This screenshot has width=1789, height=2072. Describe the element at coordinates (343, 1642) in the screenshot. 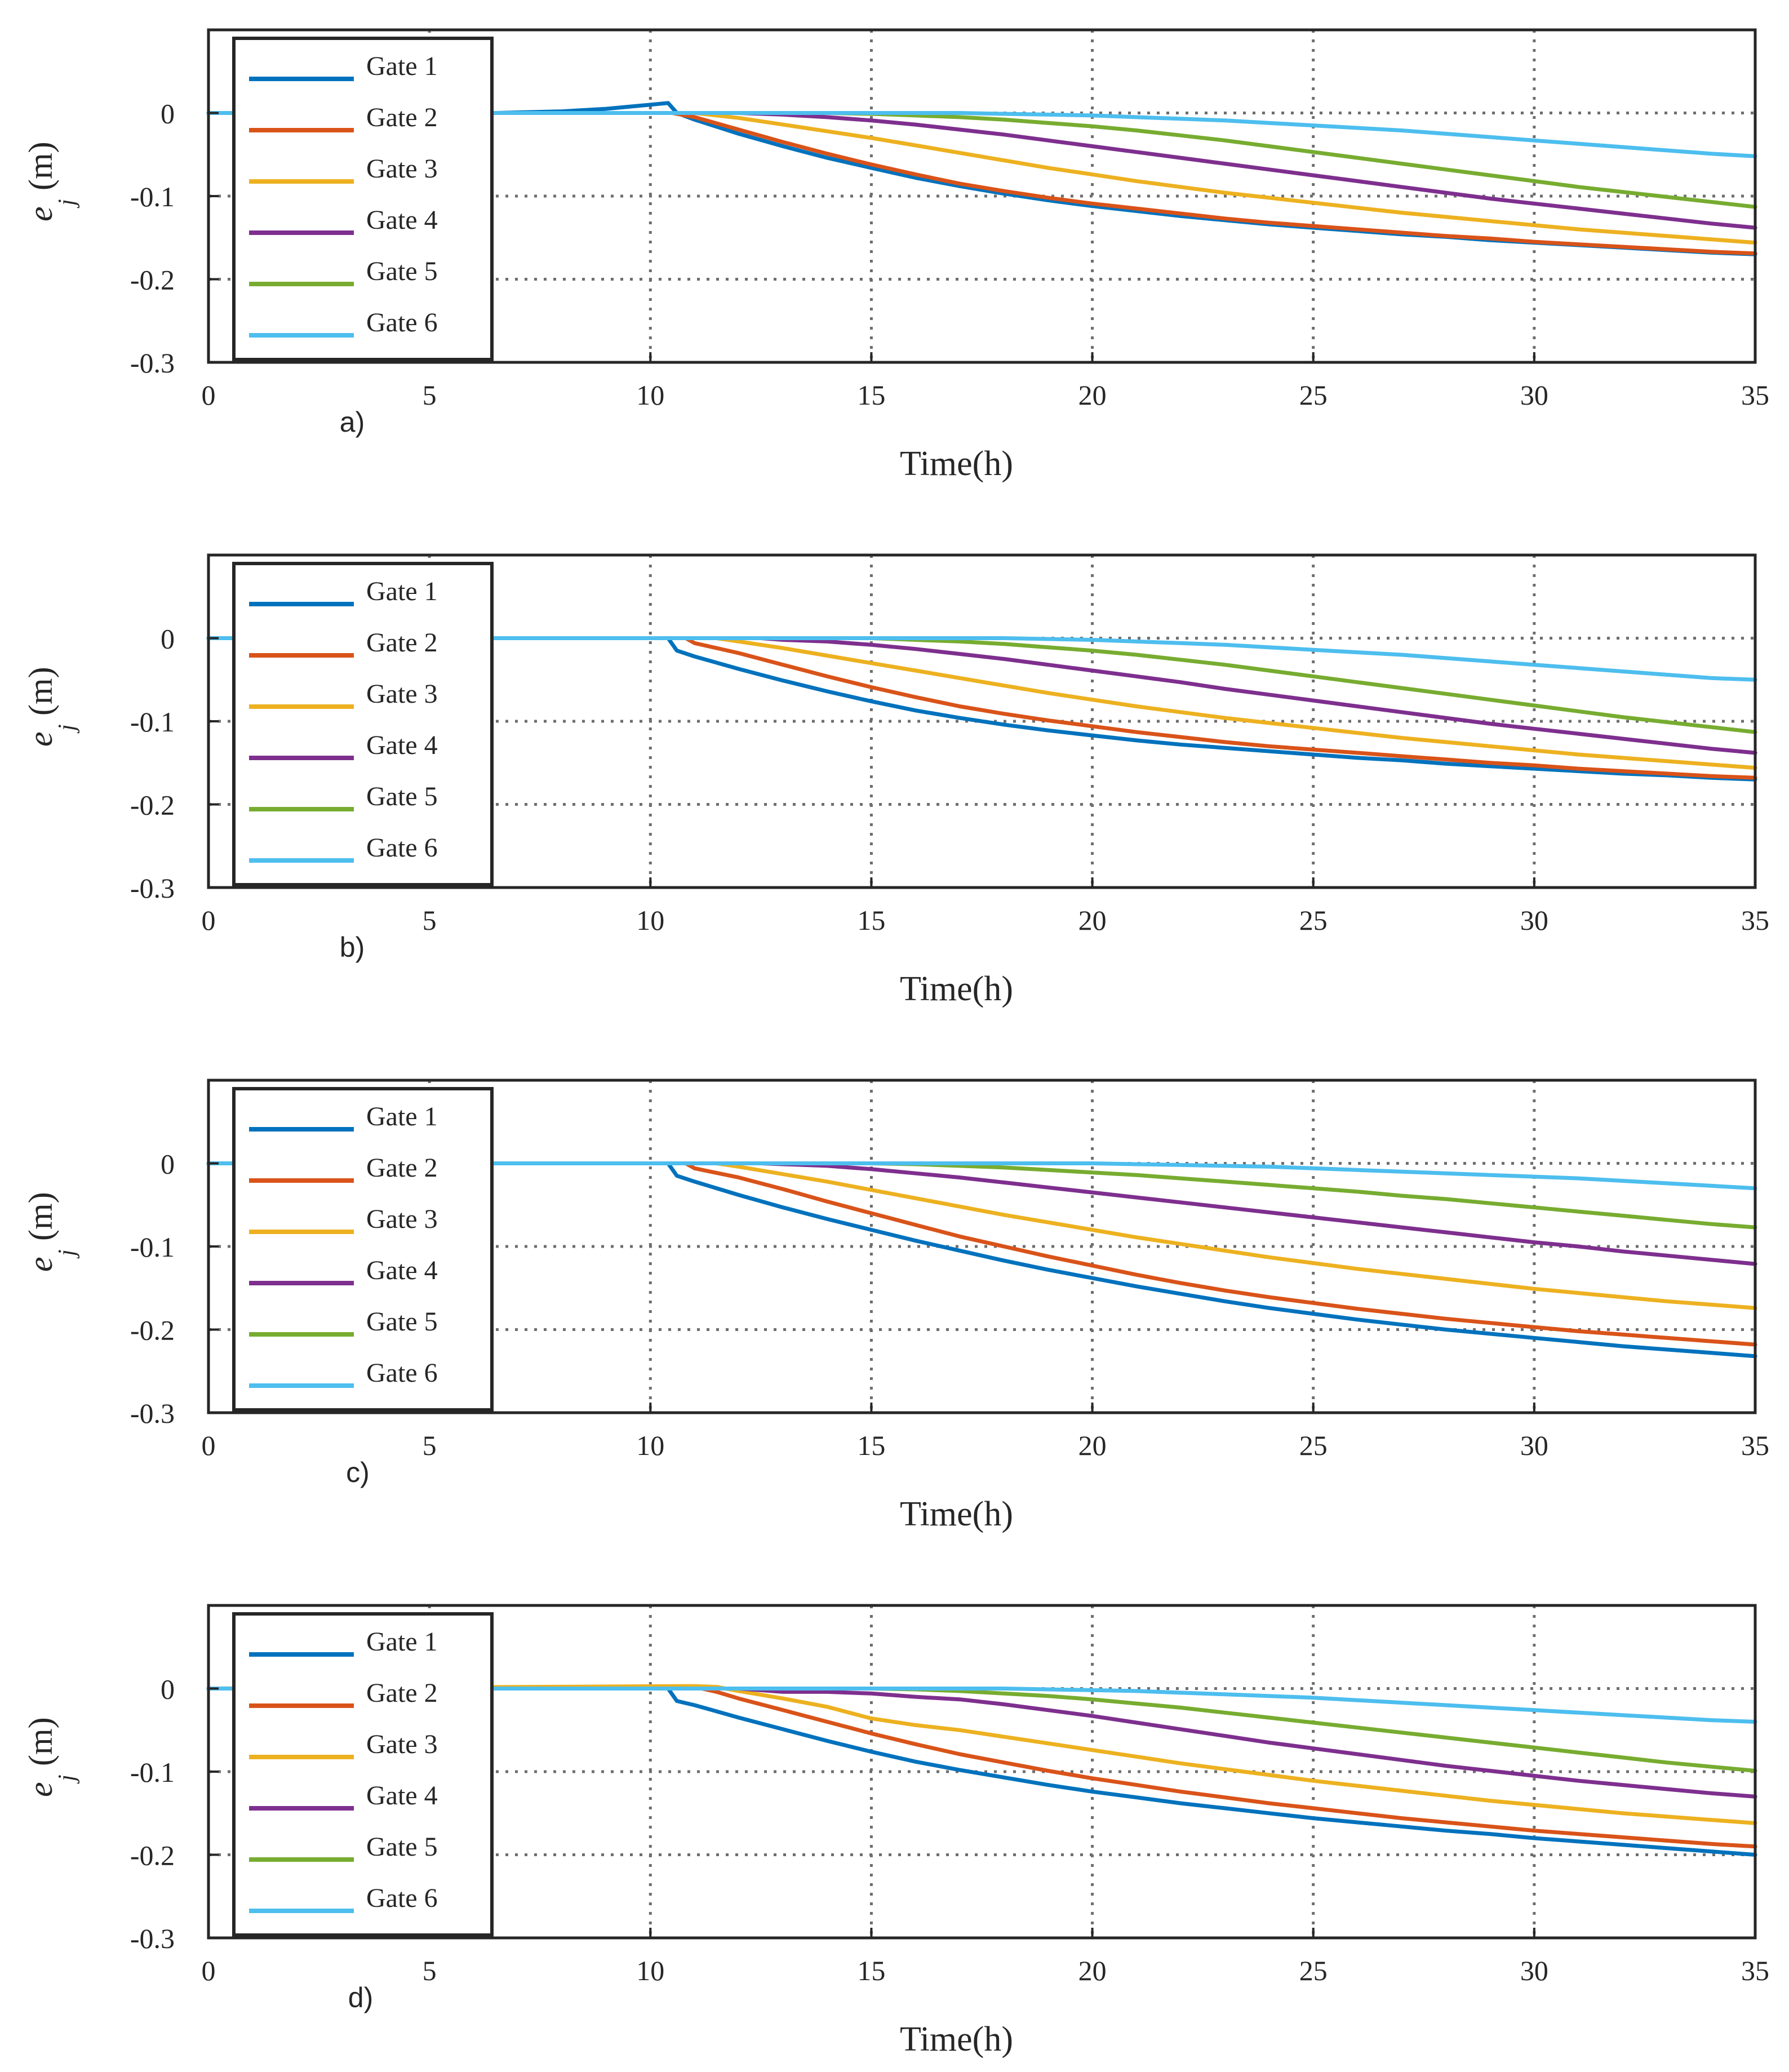

I see `legend-item: Gate 1` at that location.